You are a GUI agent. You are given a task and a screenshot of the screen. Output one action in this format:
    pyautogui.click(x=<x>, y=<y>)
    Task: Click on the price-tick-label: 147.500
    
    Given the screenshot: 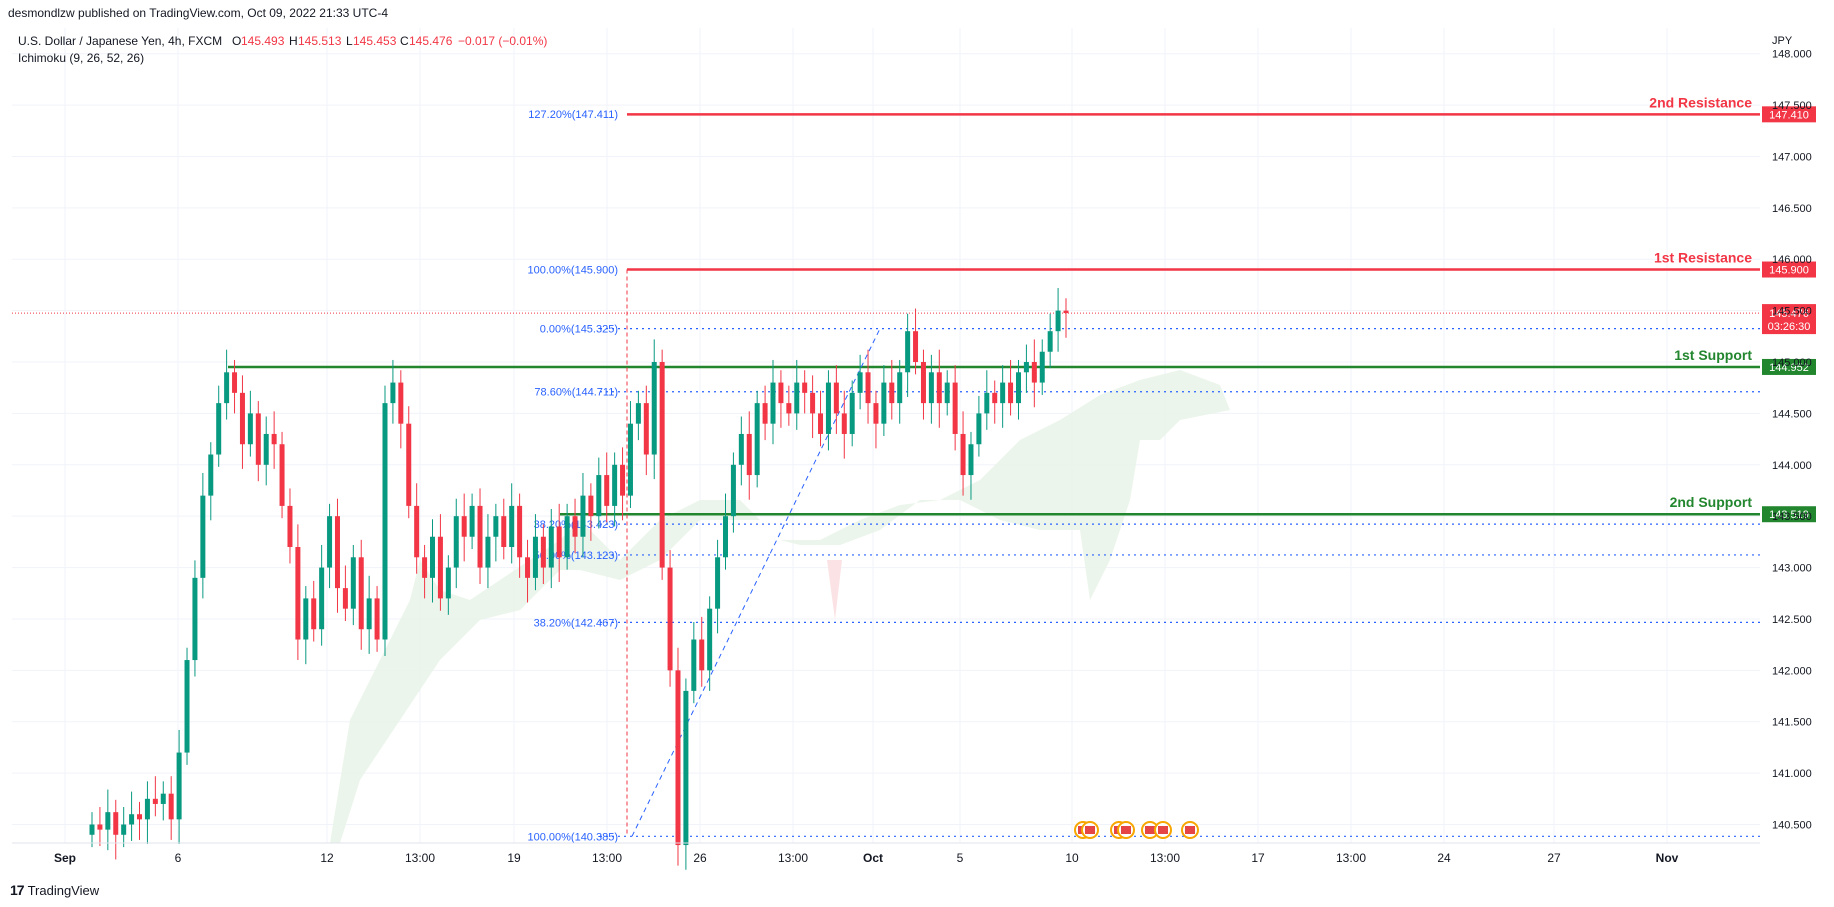 What is the action you would take?
    pyautogui.click(x=1792, y=106)
    